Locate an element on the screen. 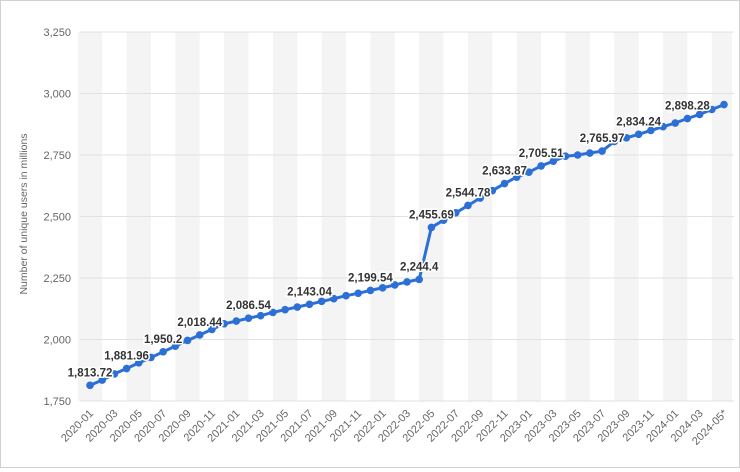  y-tick-label: 2,750 is located at coordinates (57, 156).